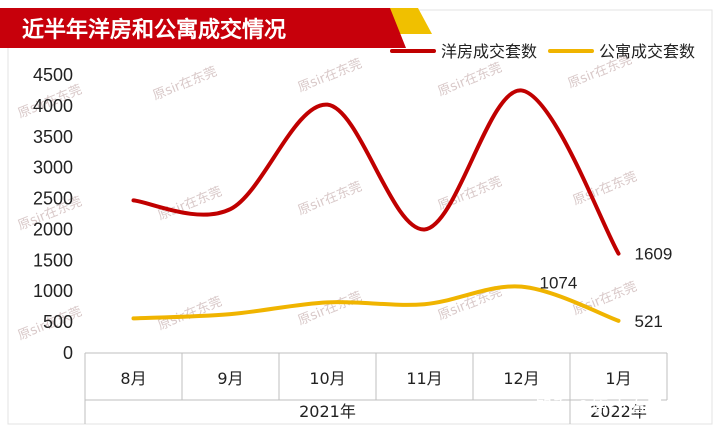  What do you see at coordinates (649, 321) in the screenshot?
I see `data-label: 521` at bounding box center [649, 321].